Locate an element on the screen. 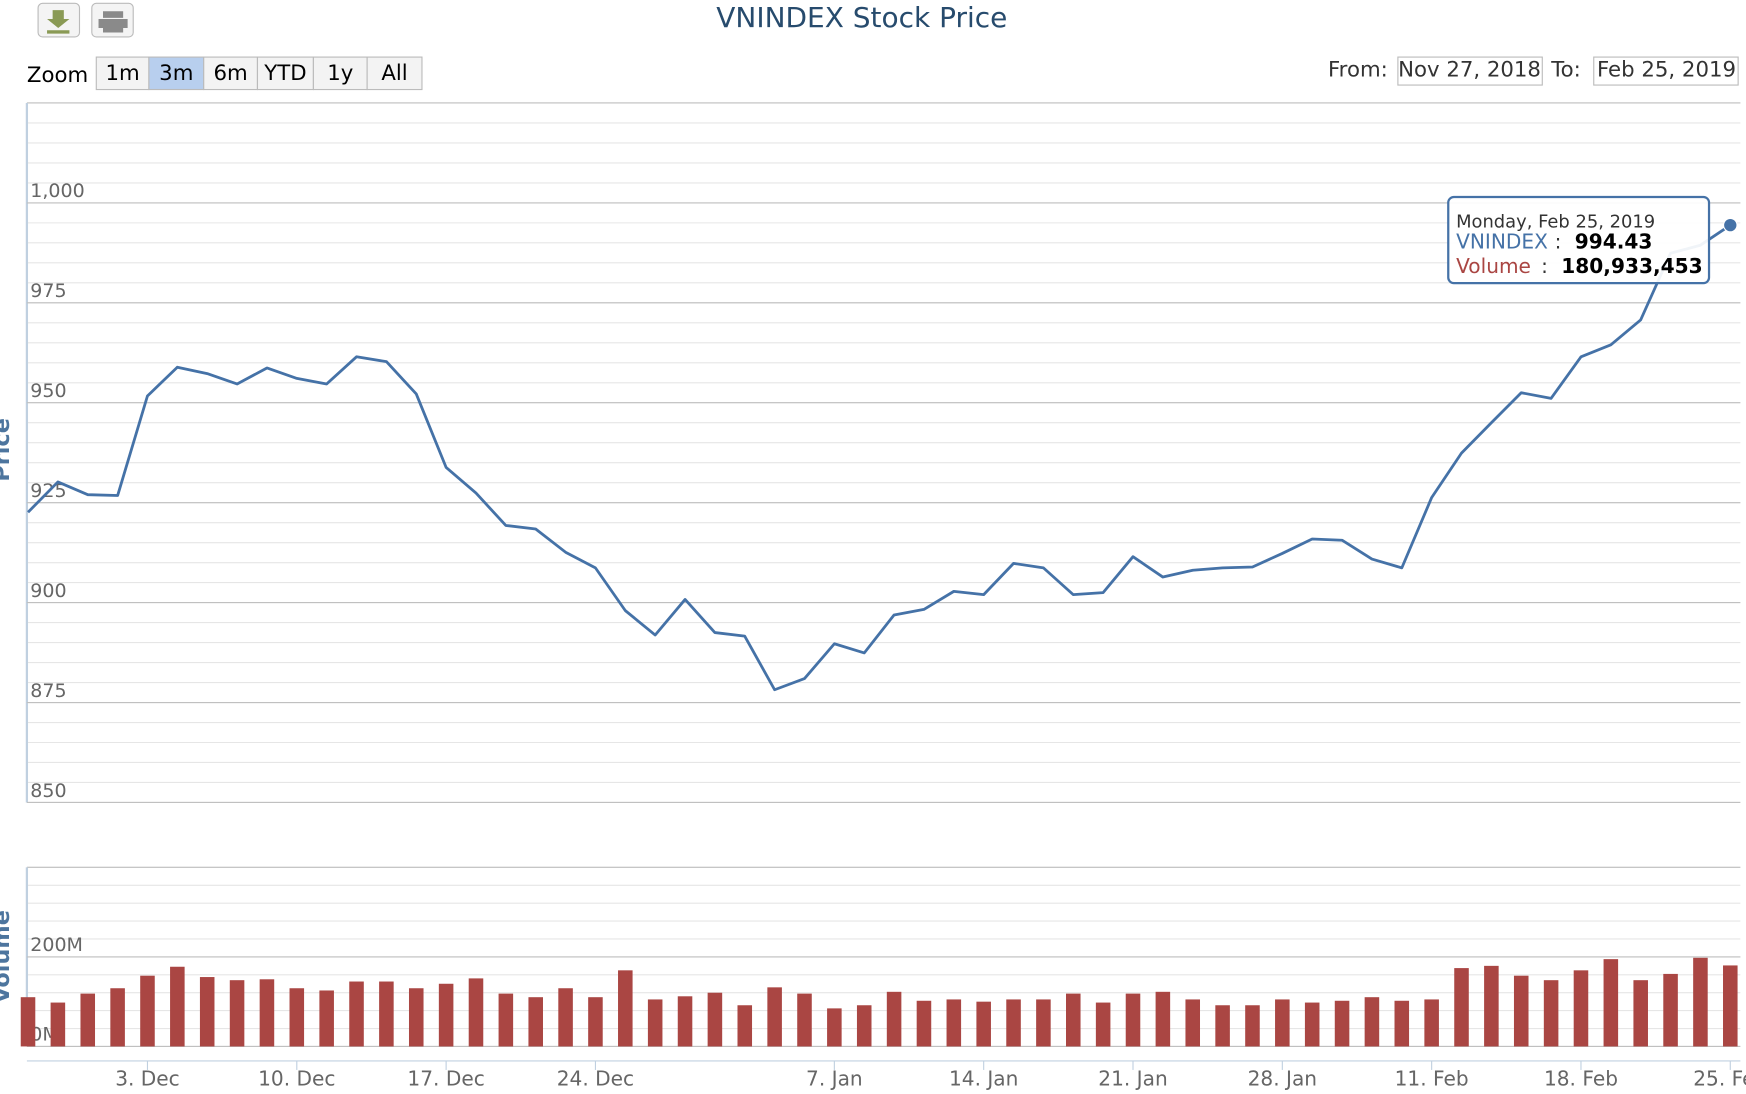 This screenshot has height=1094, width=1746. tooltip-value: 994.43 is located at coordinates (1614, 241).